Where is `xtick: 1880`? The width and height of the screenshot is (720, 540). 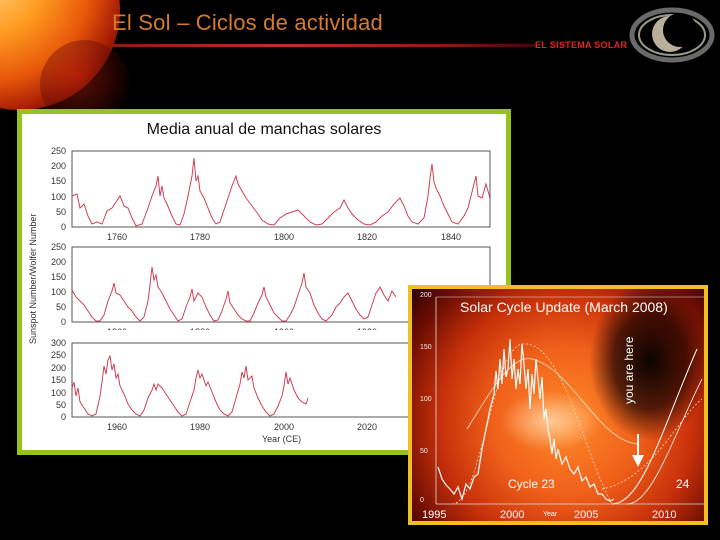
xtick: 1880 is located at coordinates (200, 328).